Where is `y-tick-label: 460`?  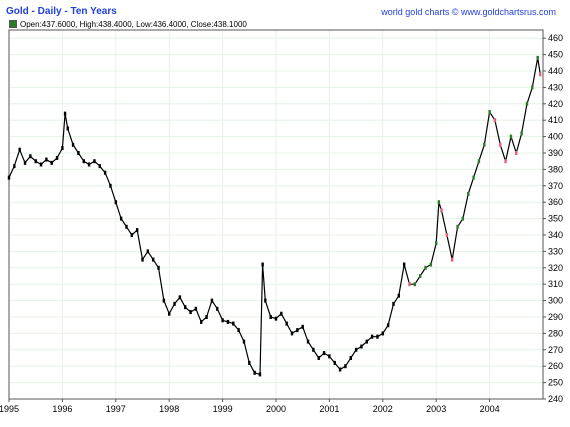 y-tick-label: 460 is located at coordinates (555, 38).